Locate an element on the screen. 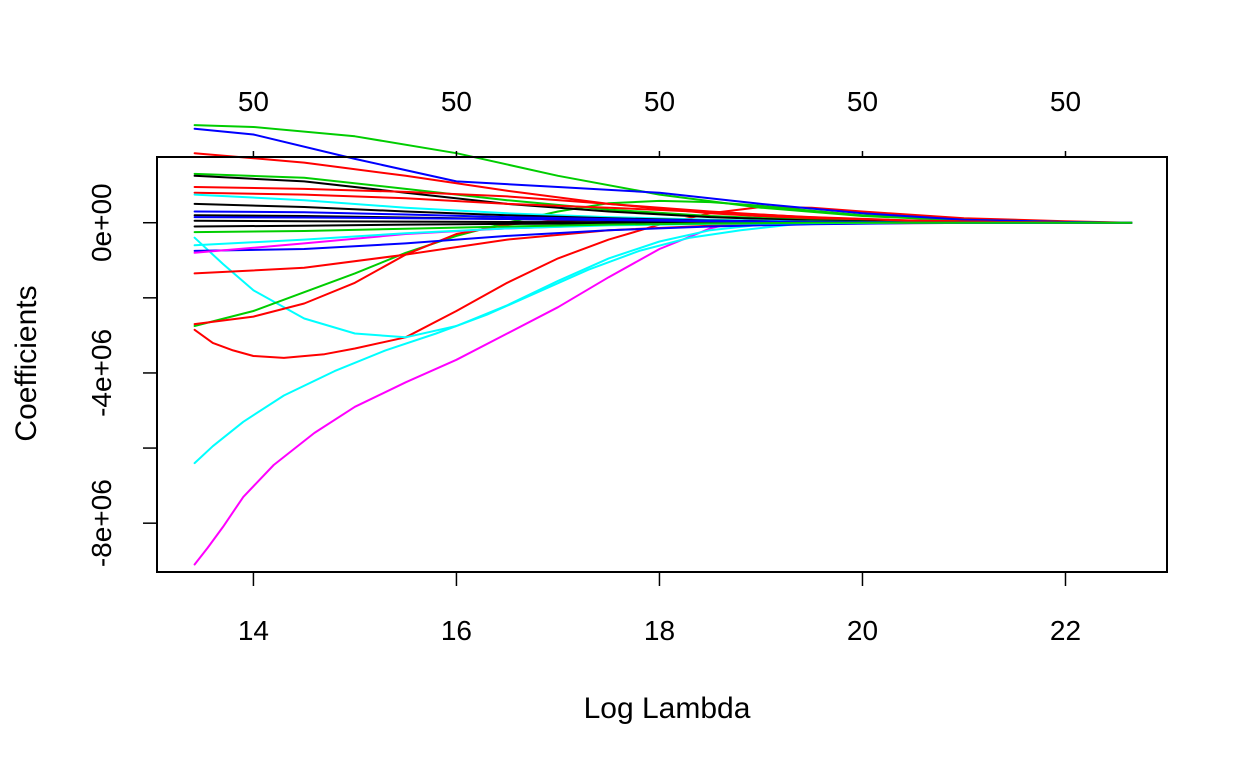 The image size is (1248, 773). y-tick-label: 0e+00 is located at coordinates (101, 222).